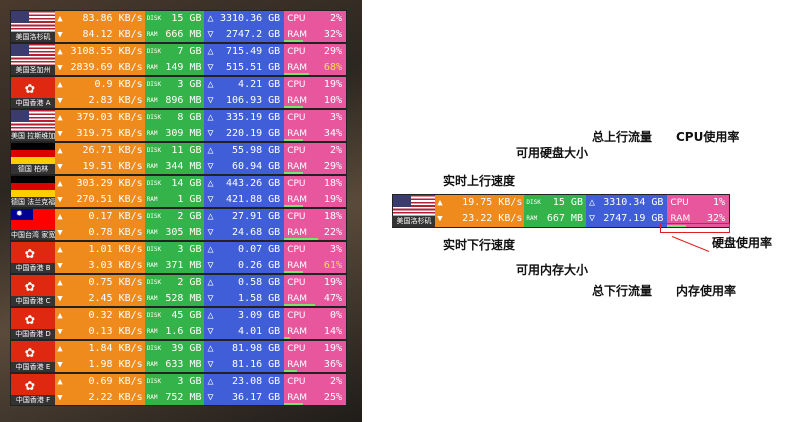 The height and width of the screenshot is (422, 800). What do you see at coordinates (100, 200) in the screenshot?
I see `download-speed-line: ▼ 270.51 KB/s` at bounding box center [100, 200].